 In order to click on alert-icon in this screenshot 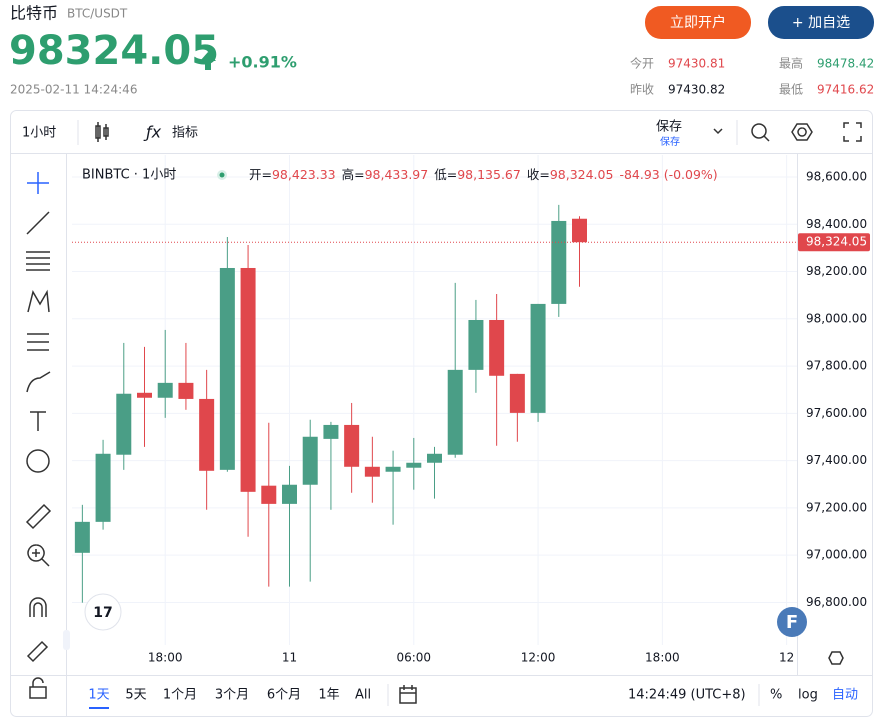, I will do `click(760, 132)`.